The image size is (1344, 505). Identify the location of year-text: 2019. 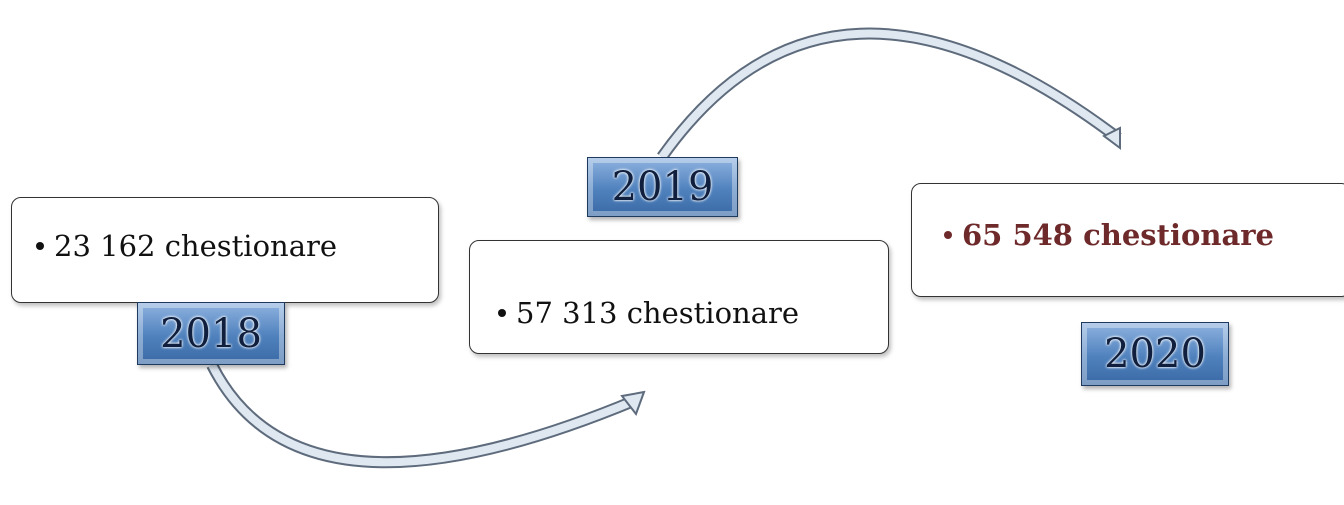
(662, 187).